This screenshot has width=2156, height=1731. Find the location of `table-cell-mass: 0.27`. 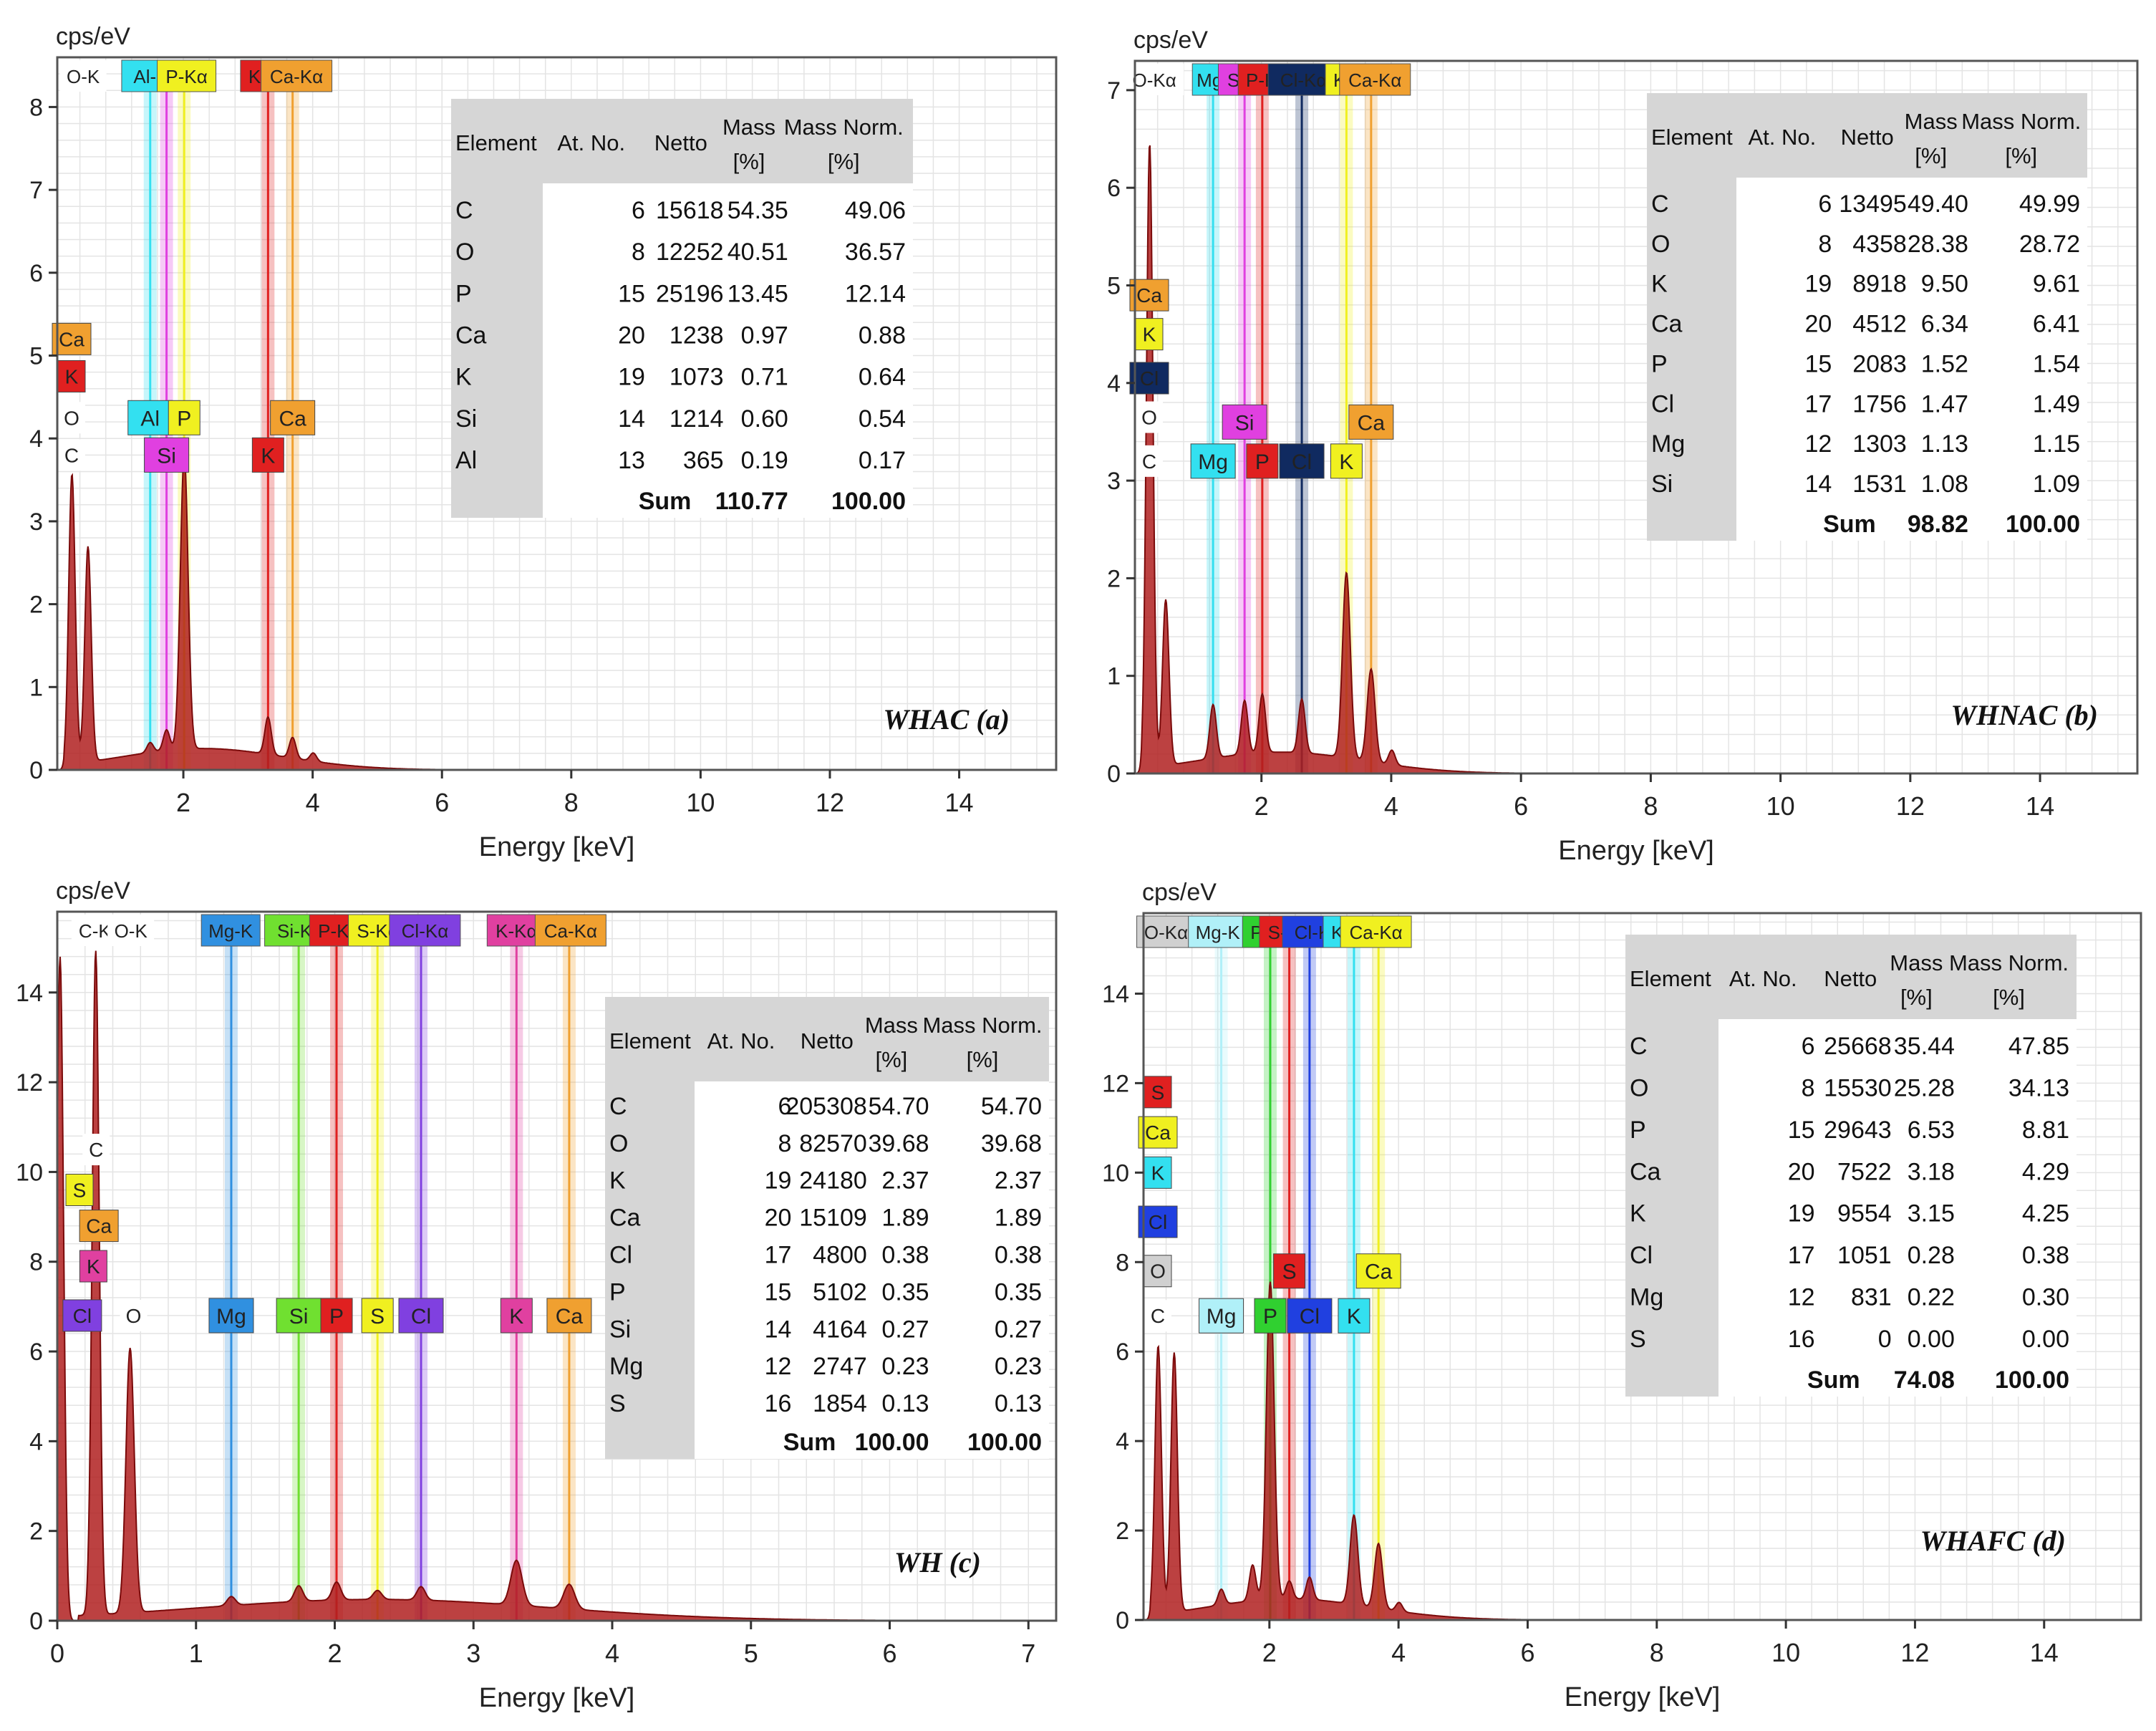

table-cell-mass: 0.27 is located at coordinates (905, 1329).